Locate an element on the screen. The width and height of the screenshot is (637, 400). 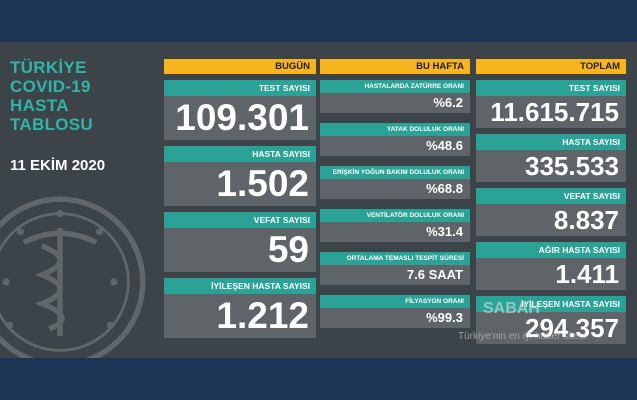
card-value: 1.502 is located at coordinates (240, 184).